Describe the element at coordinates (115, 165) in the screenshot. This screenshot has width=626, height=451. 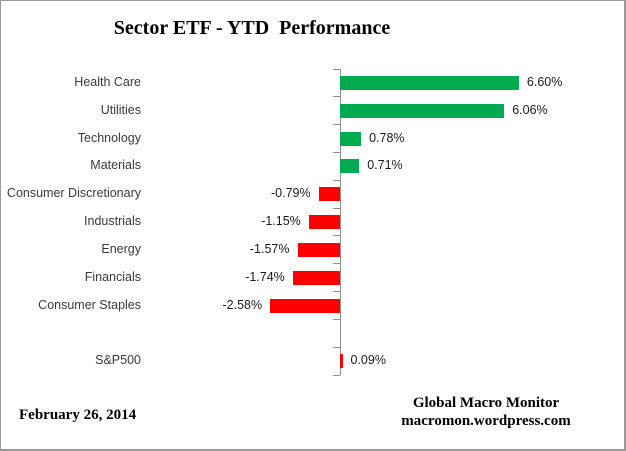
I see `category-label: Materials` at that location.